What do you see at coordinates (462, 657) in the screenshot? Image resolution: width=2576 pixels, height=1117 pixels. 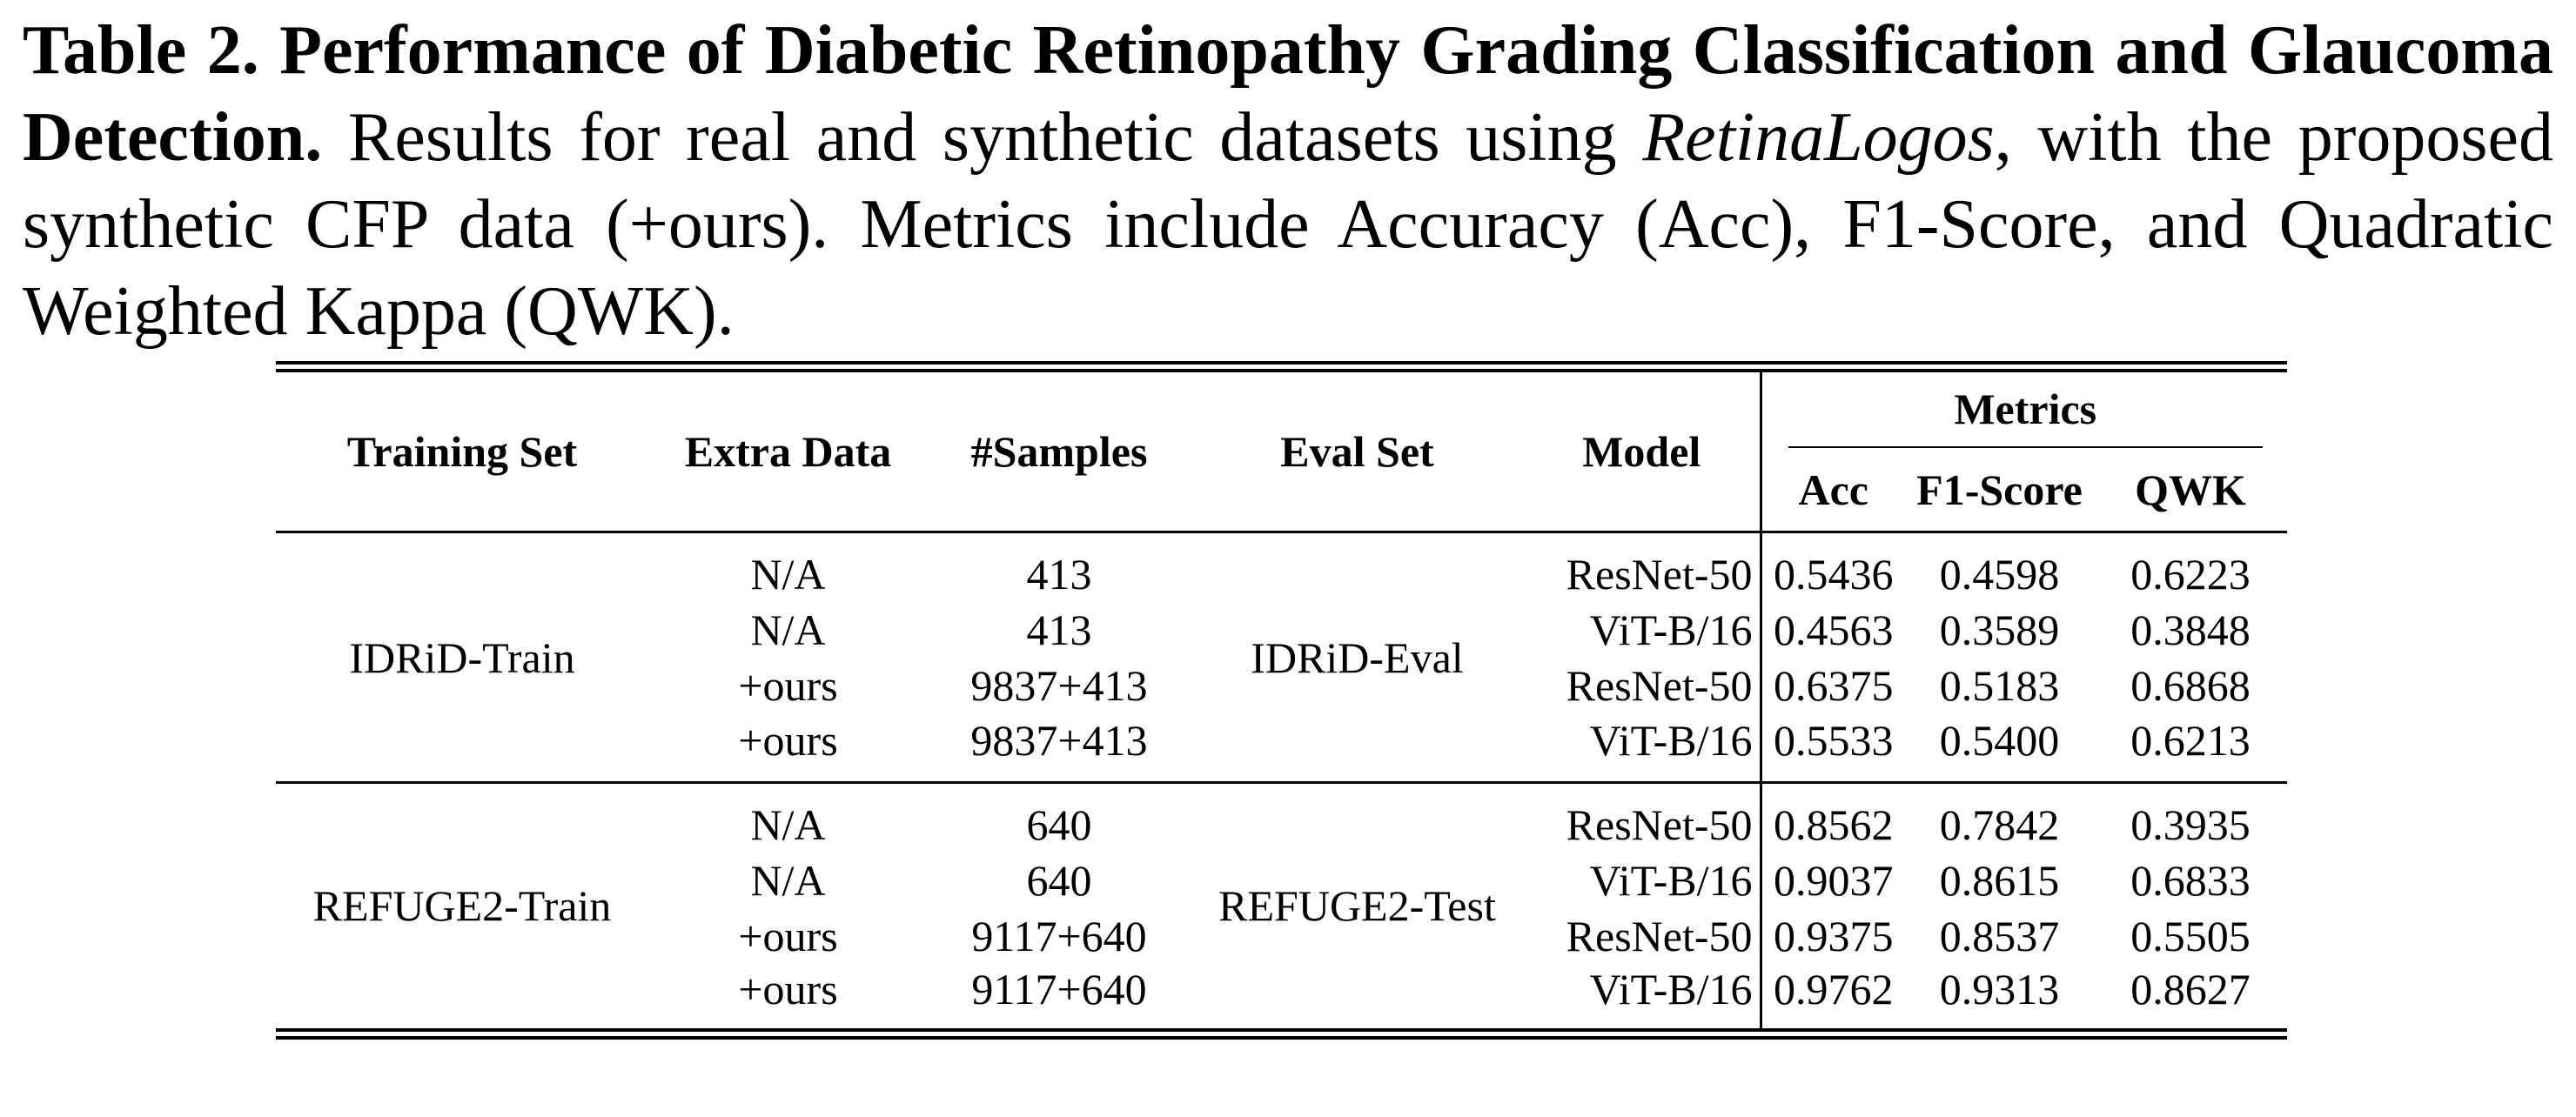 I see `training-set-cell: IDRiD-Train` at bounding box center [462, 657].